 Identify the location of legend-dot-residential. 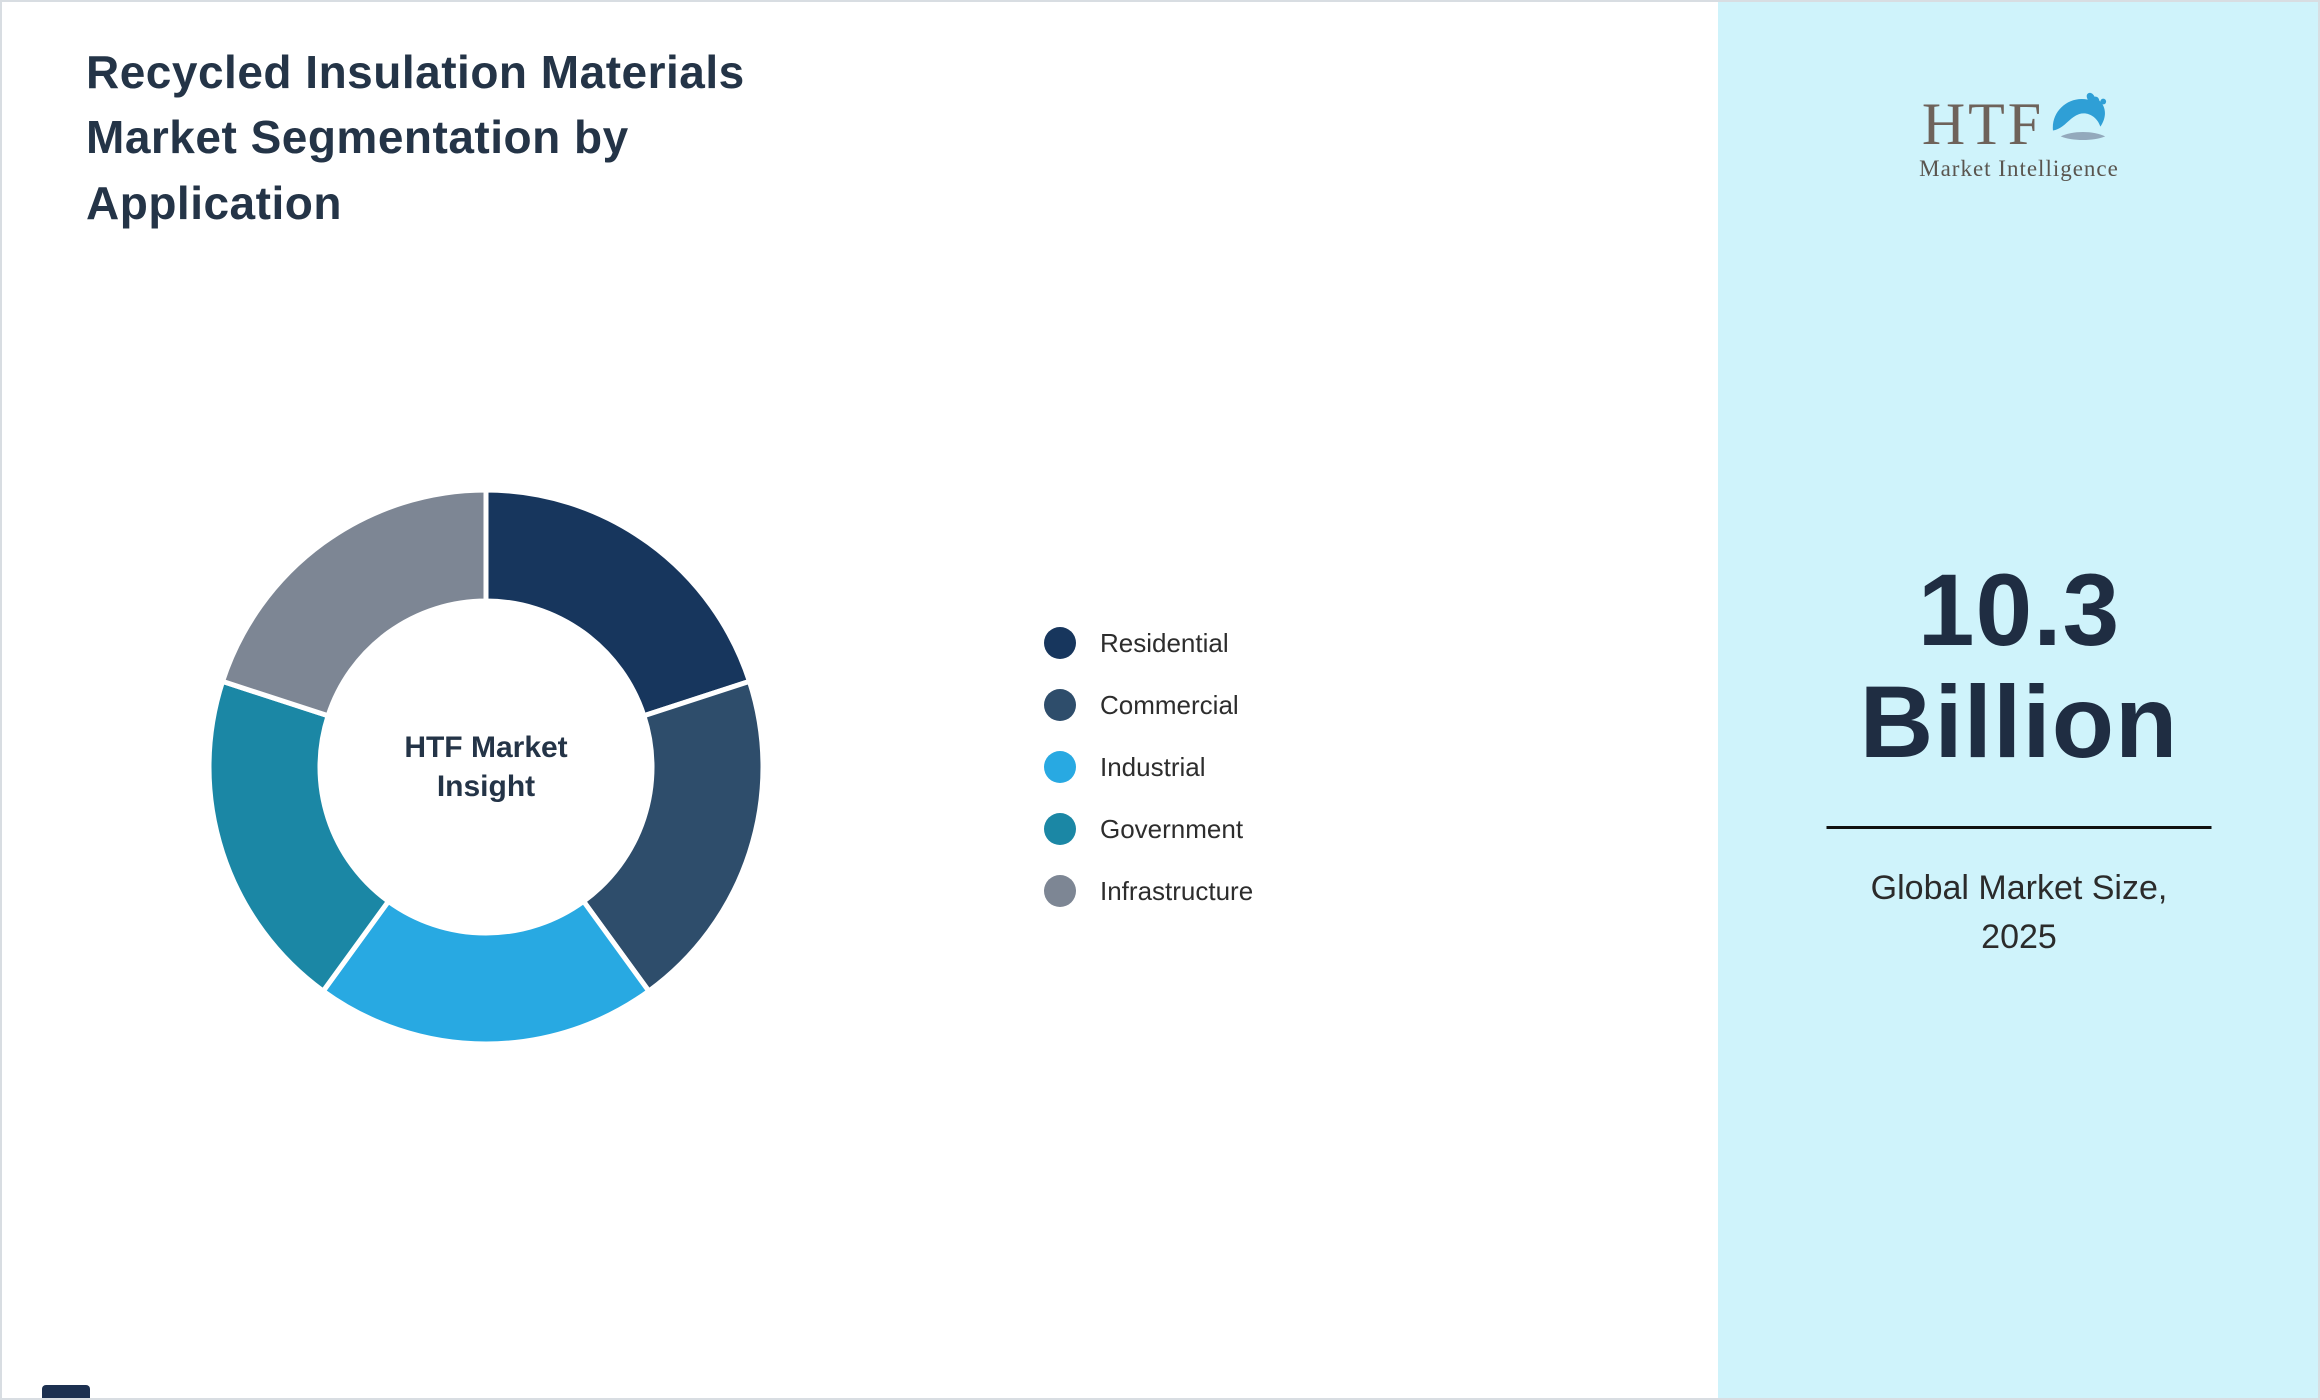
(1060, 643).